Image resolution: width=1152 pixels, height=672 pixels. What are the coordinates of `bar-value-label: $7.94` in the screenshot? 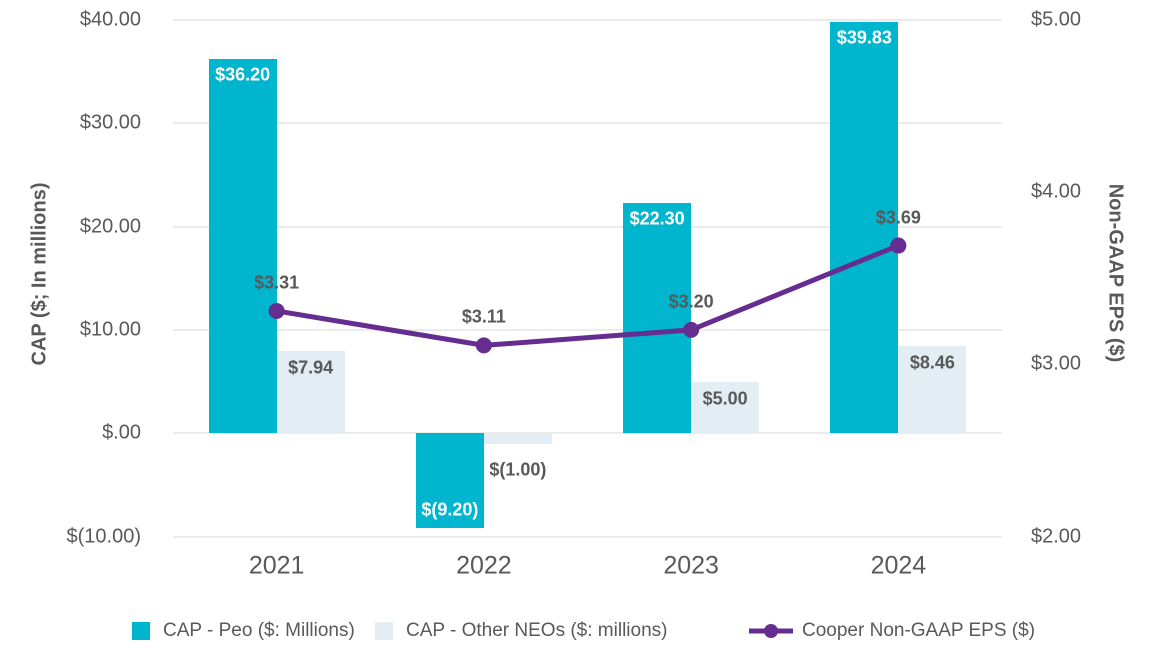 It's located at (311, 367).